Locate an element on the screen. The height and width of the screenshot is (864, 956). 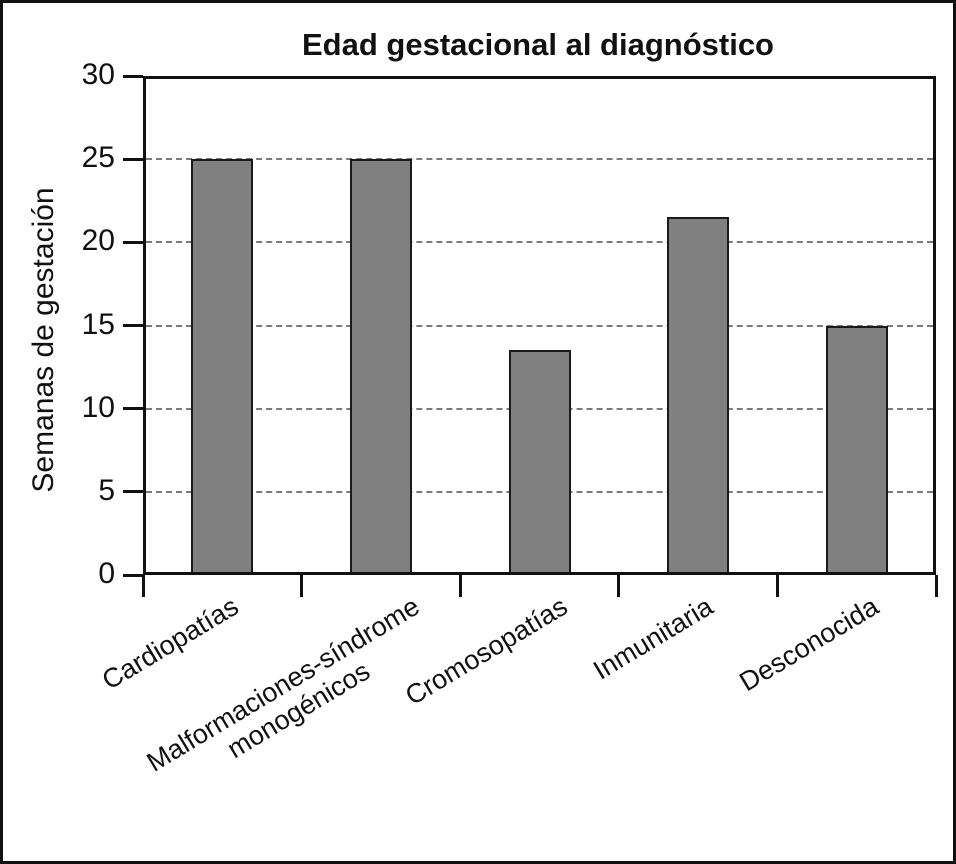
x-axis-label: Inmunitaria is located at coordinates (652, 638).